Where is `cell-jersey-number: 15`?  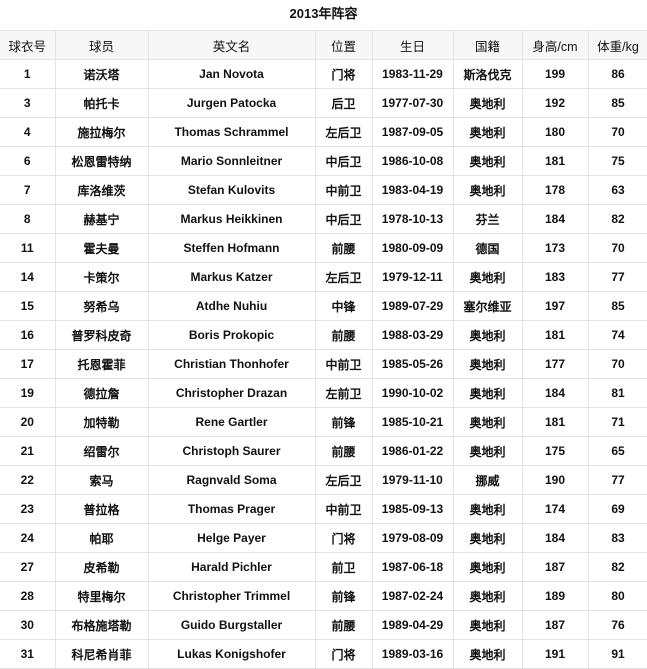
cell-jersey-number: 15 is located at coordinates (28, 306).